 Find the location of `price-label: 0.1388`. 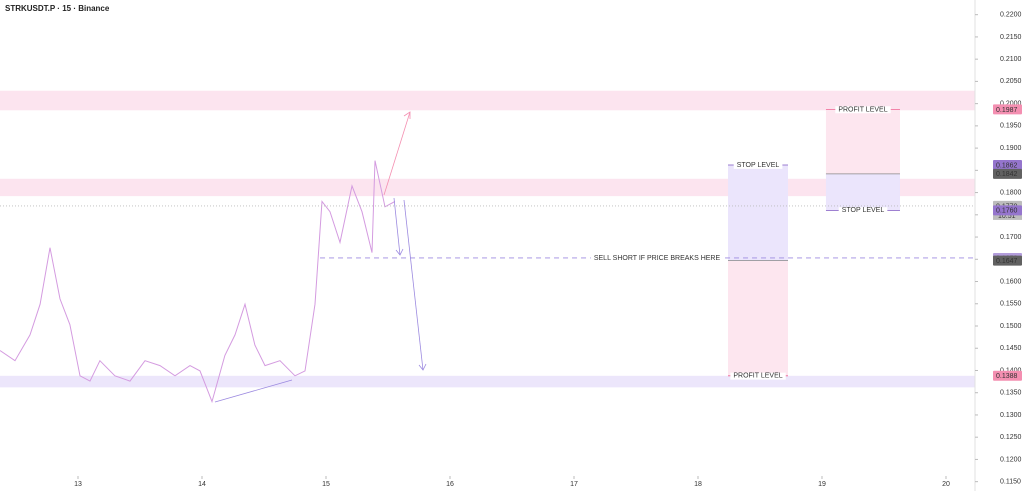

price-label: 0.1388 is located at coordinates (1007, 376).